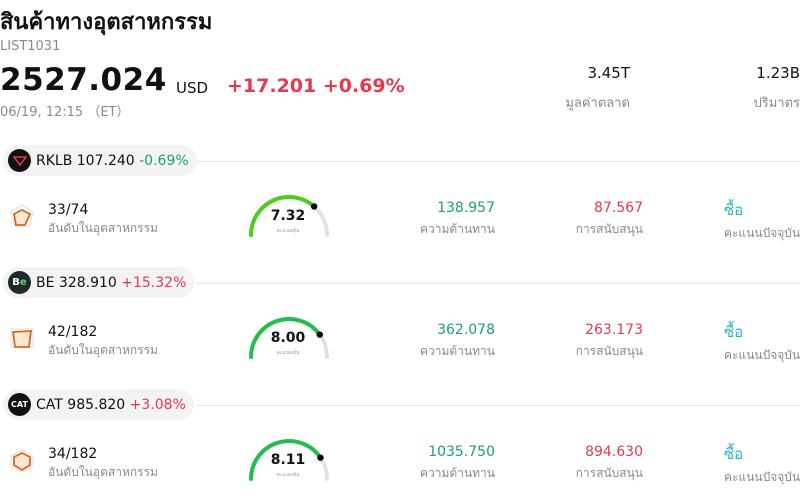  Describe the element at coordinates (466, 330) in the screenshot. I see `resistance-value: 362.078` at that location.